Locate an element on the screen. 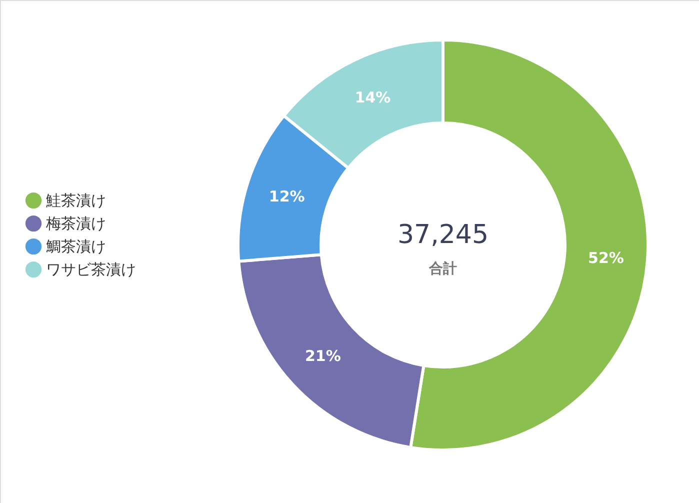 This screenshot has height=503, width=699. legend-label: 梅茶漬け is located at coordinates (75, 223).